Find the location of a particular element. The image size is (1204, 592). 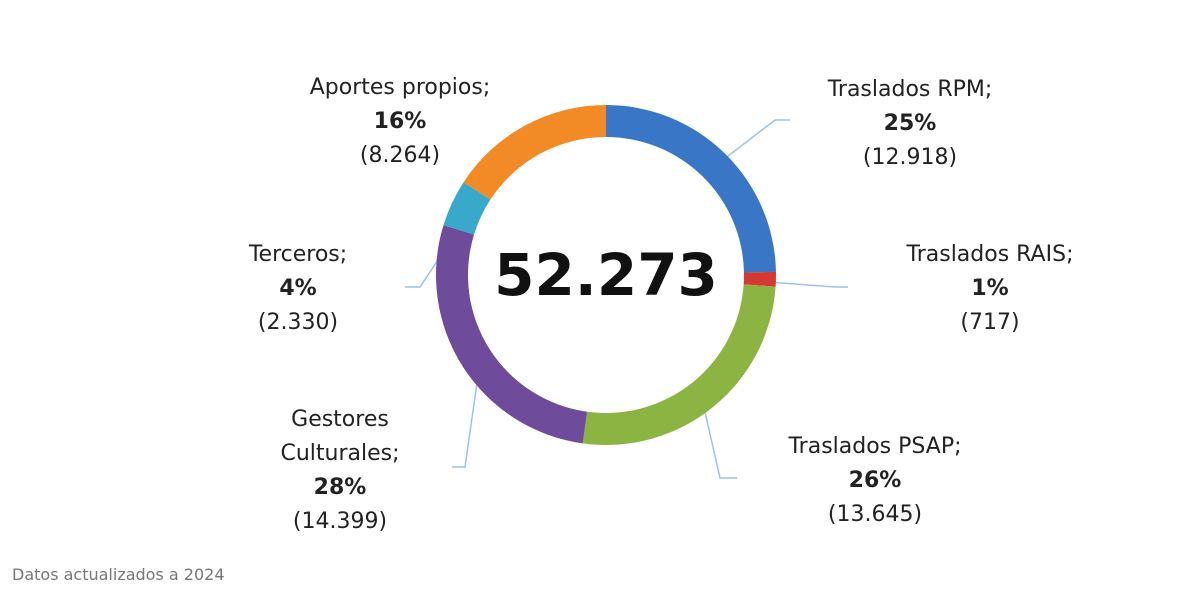

data-label: Traslados RAIS; 1% (717) is located at coordinates (990, 289).